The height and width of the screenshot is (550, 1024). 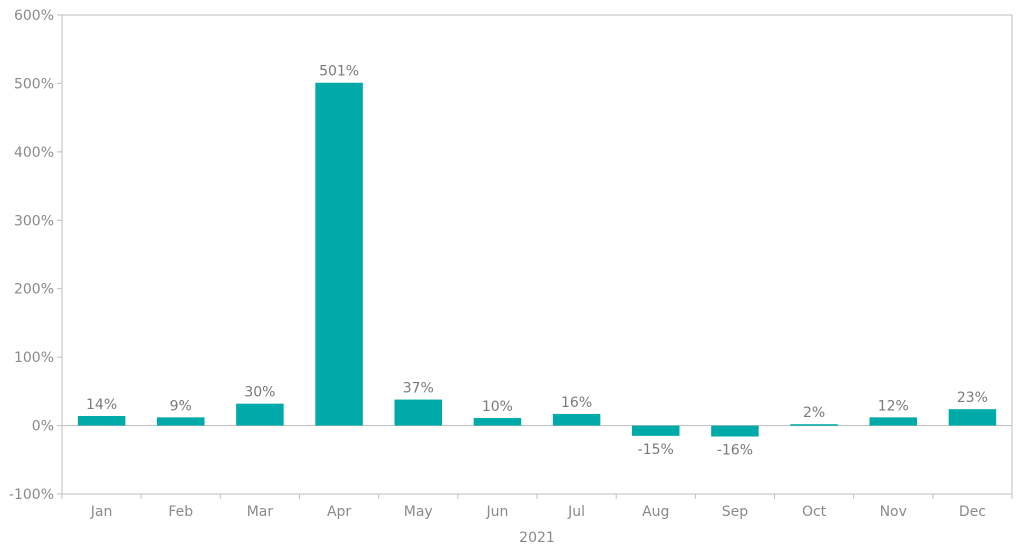 What do you see at coordinates (339, 72) in the screenshot?
I see `data-label: 501%` at bounding box center [339, 72].